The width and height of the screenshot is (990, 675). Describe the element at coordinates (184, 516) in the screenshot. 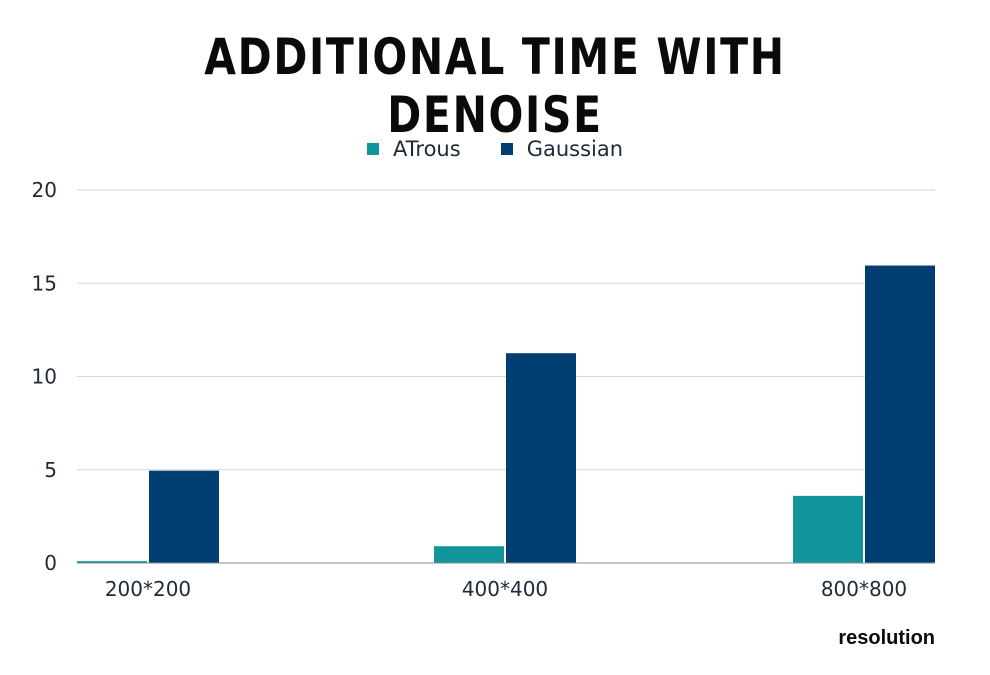

I see `bar-gaussian-200x200` at that location.